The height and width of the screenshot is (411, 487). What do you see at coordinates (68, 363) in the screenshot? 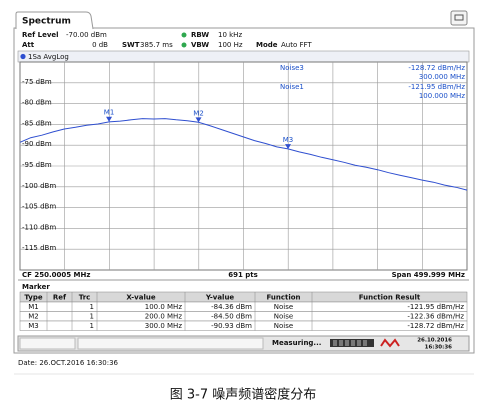
I see `date-line: Date: 26.OCT.2016 16:30:36` at bounding box center [68, 363].